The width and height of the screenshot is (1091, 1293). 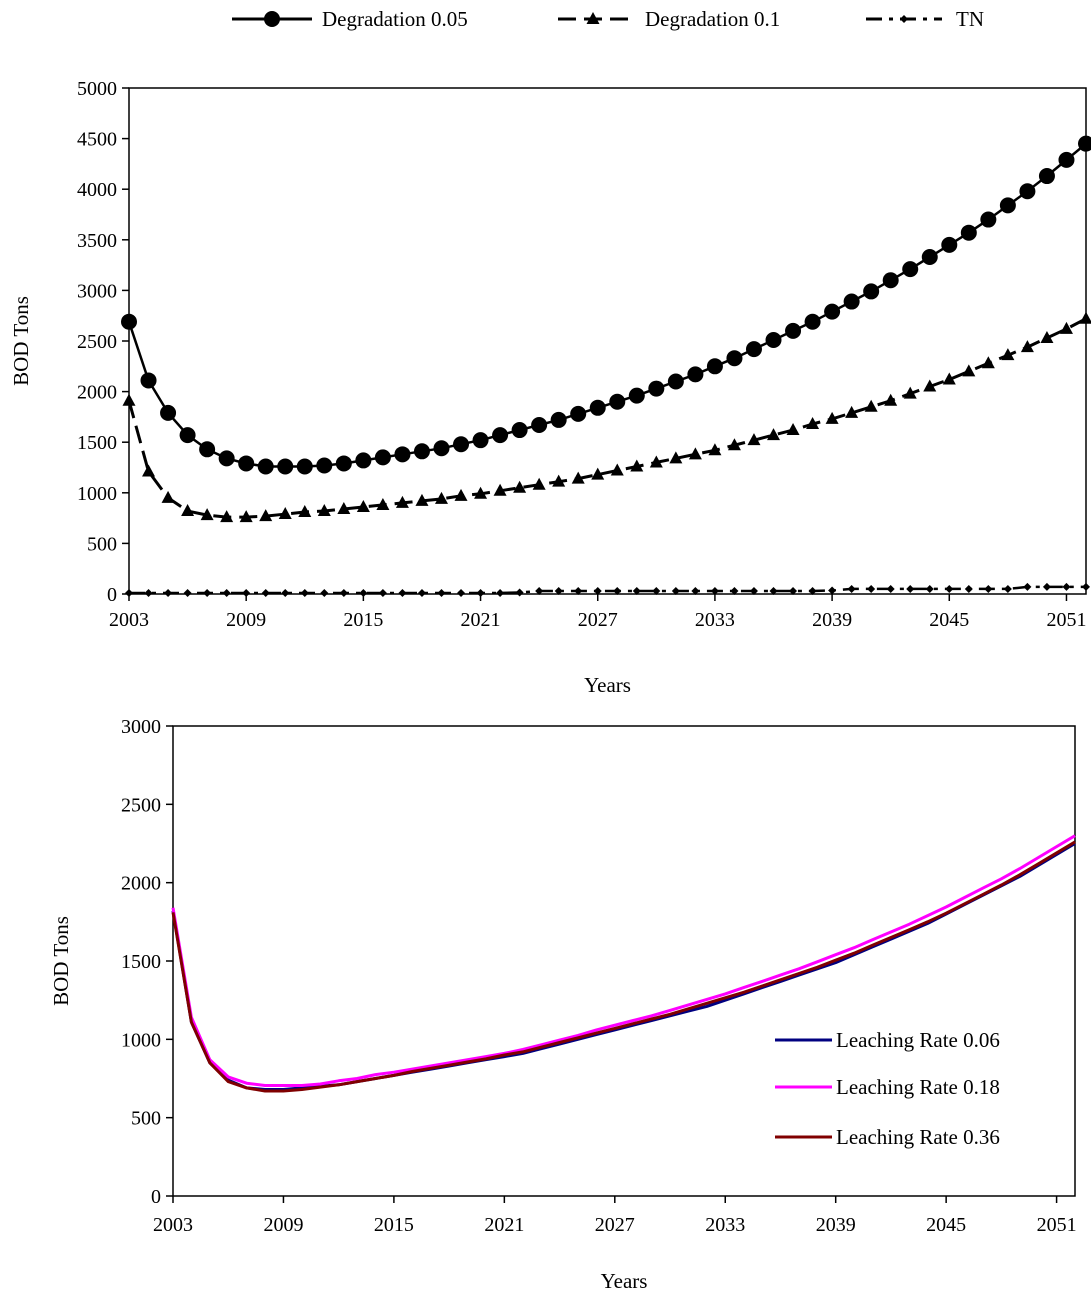 I want to click on y-tick-label: 5000, so click(x=97, y=89).